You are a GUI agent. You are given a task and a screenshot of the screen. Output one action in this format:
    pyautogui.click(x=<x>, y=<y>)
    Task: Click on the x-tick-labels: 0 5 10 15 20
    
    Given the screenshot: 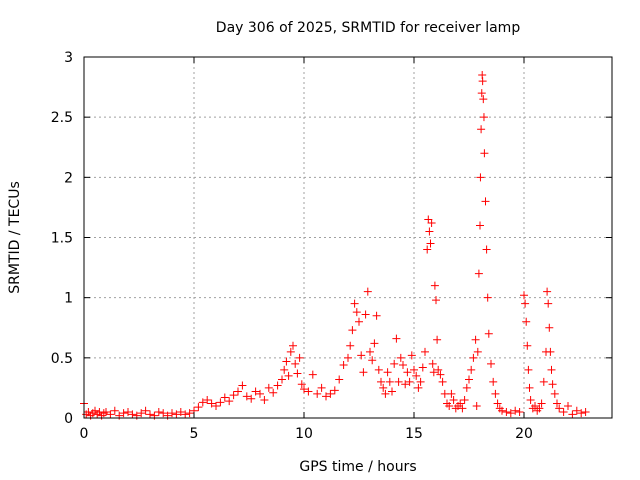 What is the action you would take?
    pyautogui.click(x=306, y=434)
    